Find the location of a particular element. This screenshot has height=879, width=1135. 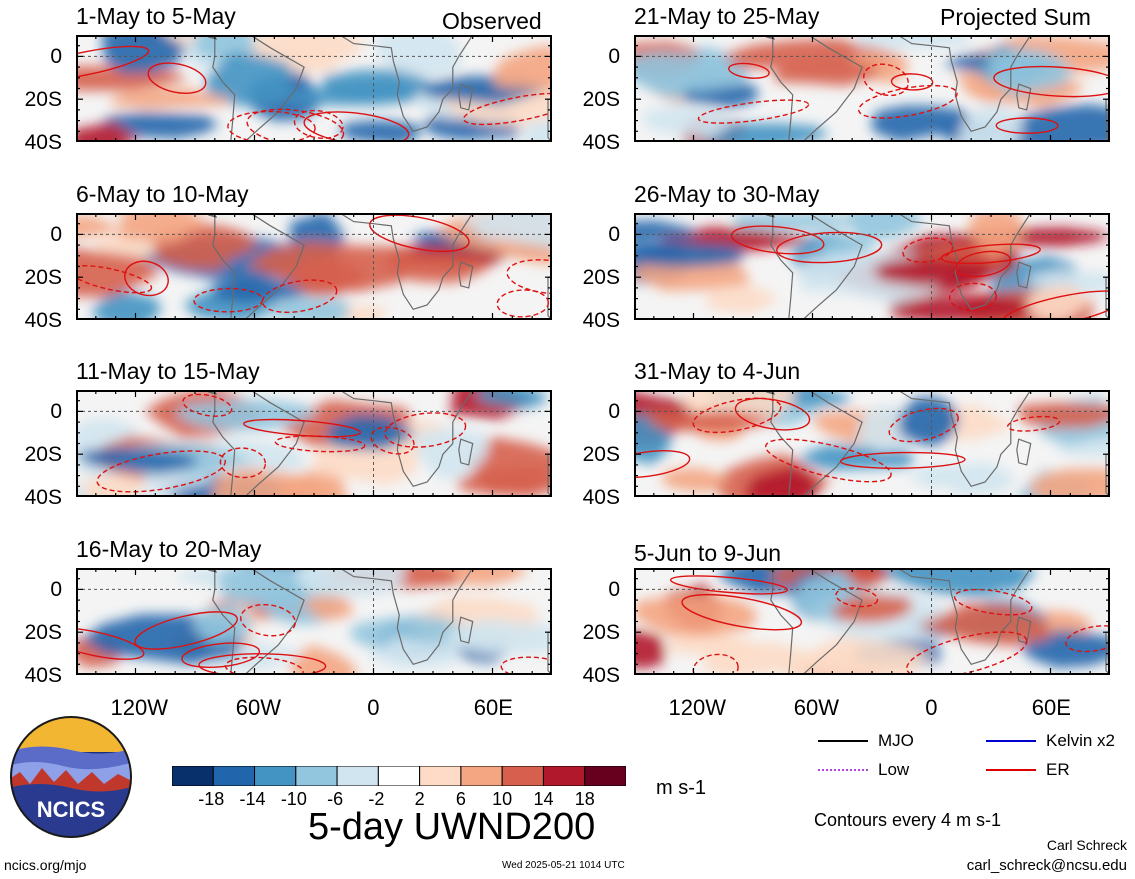

panel-title: 5-Jun to 9-Jun is located at coordinates (708, 553).